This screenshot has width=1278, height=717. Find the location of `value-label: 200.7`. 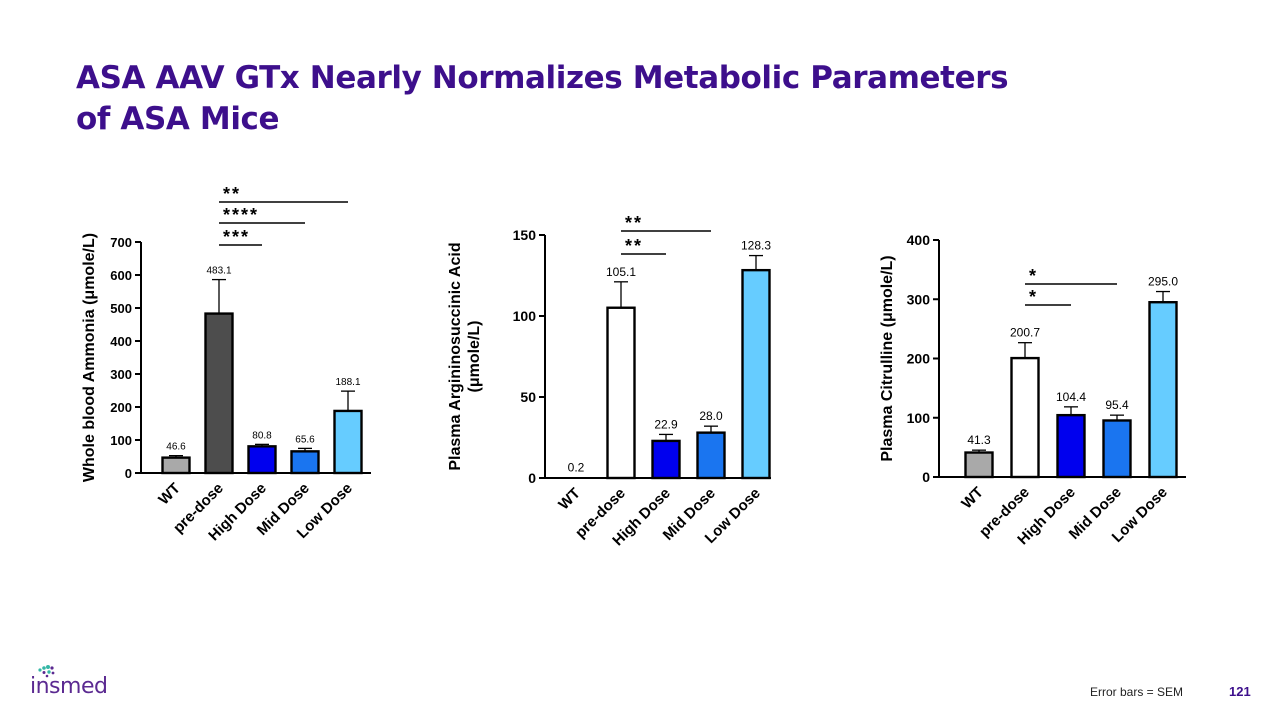

value-label: 200.7 is located at coordinates (1025, 333).